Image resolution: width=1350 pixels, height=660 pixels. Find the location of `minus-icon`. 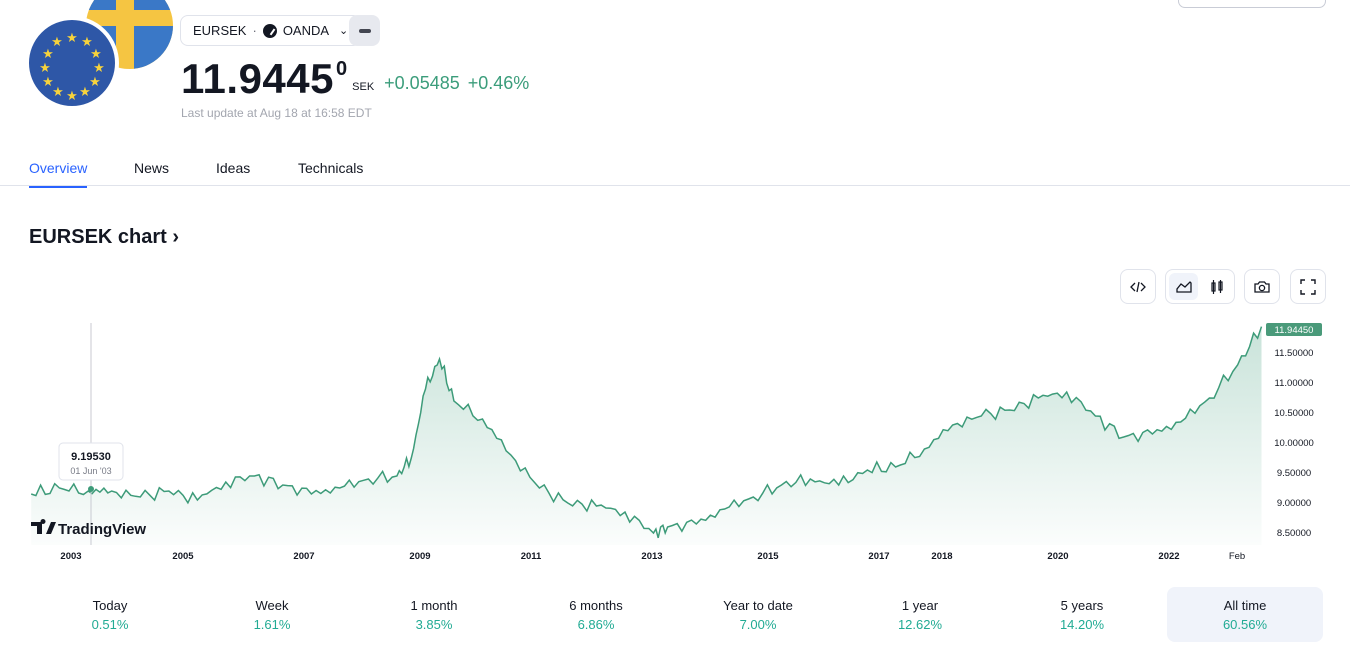

minus-icon is located at coordinates (364, 30).